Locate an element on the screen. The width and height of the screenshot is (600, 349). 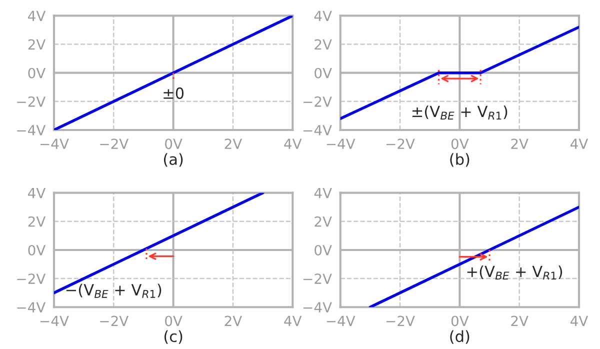
annotation: ±(V$_{BE}$ + V$_{R1}$) is located at coordinates (460, 112).